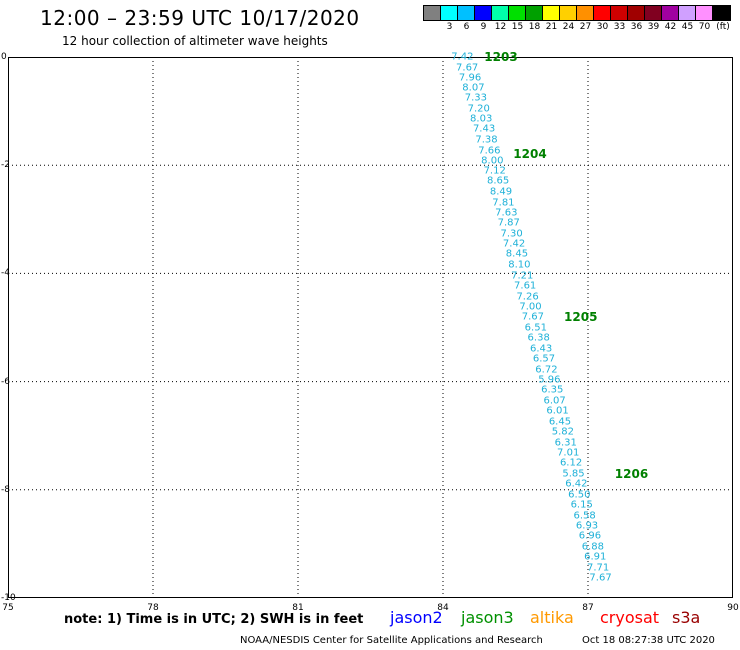  What do you see at coordinates (443, 608) in the screenshot?
I see `x-tick-label: 84` at bounding box center [443, 608].